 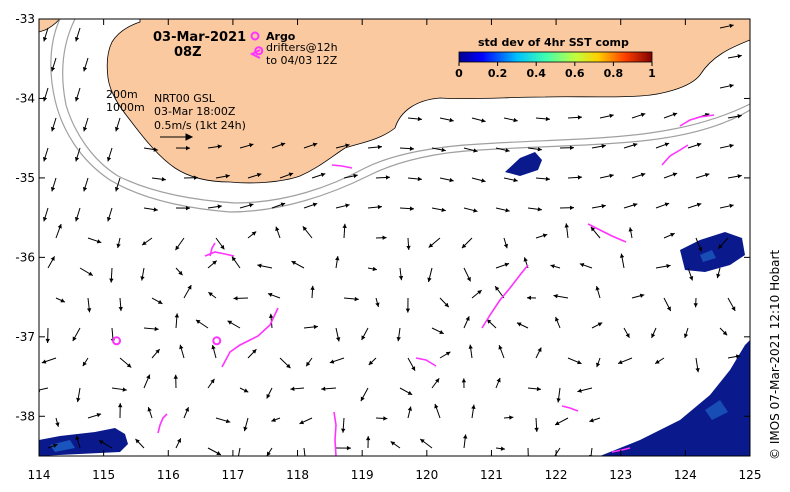 I want to click on drifter-legend-label: drifters@12h, so click(x=302, y=47).